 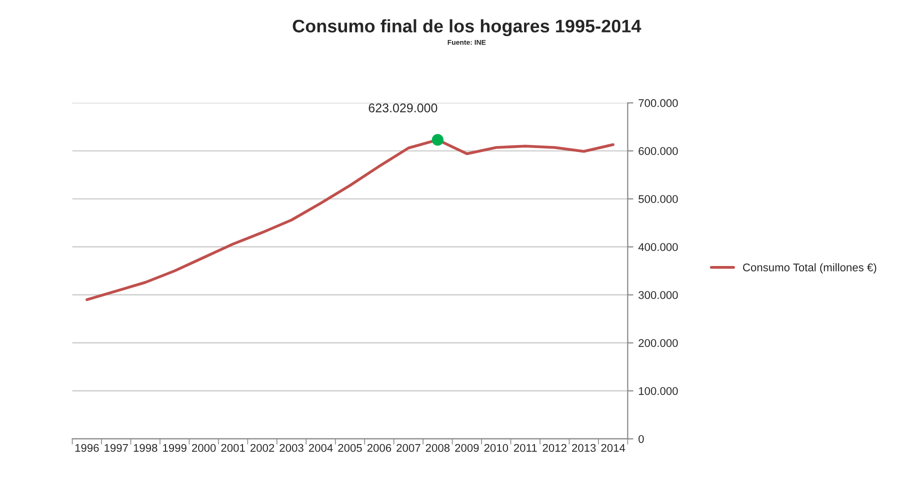 What do you see at coordinates (233, 448) in the screenshot?
I see `x-tick-label: 2001` at bounding box center [233, 448].